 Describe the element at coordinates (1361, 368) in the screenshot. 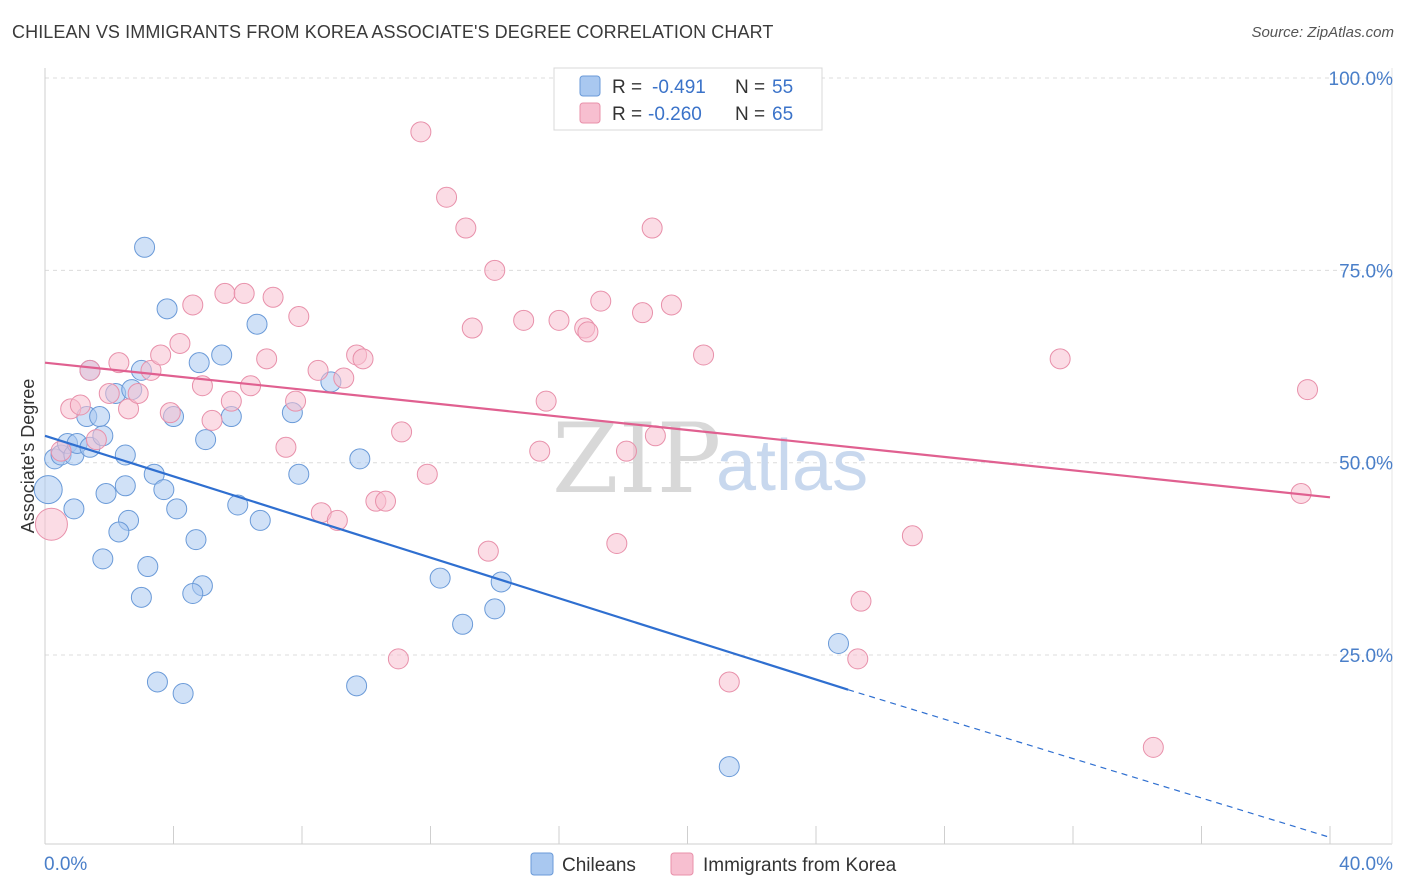

I see `y-tick-labels: 100.0% 75.0% 50.0% 25.0%` at that location.